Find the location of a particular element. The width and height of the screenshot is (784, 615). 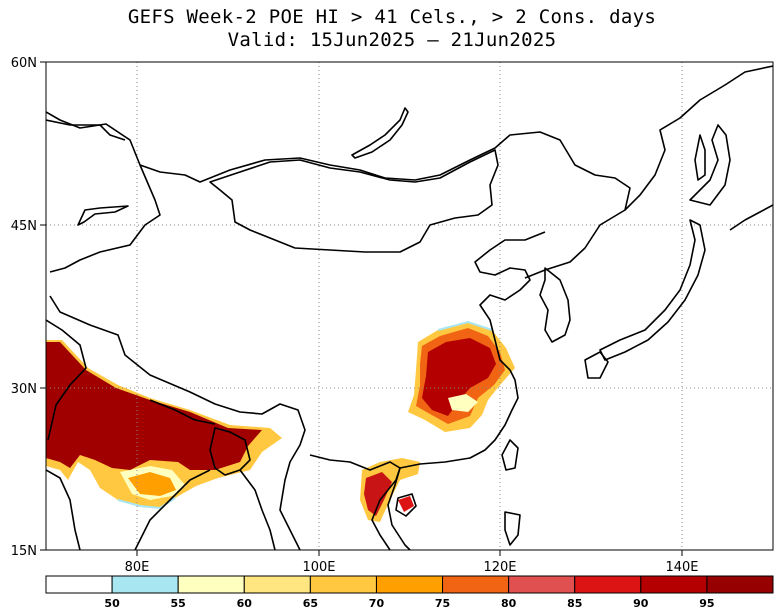

colorbar-tick-label: 50 is located at coordinates (112, 603).